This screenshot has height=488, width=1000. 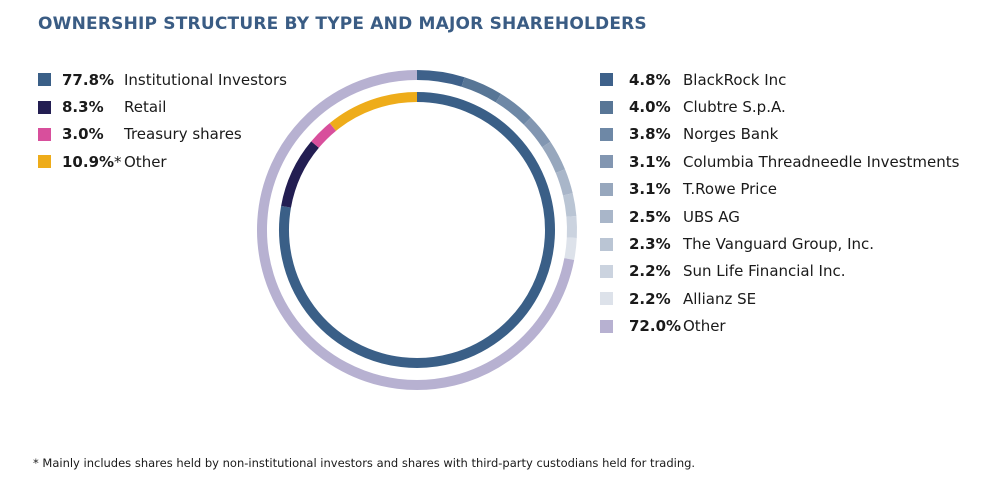 I want to click on legend-item: 3.8% Norges Bank, so click(x=779, y=134).